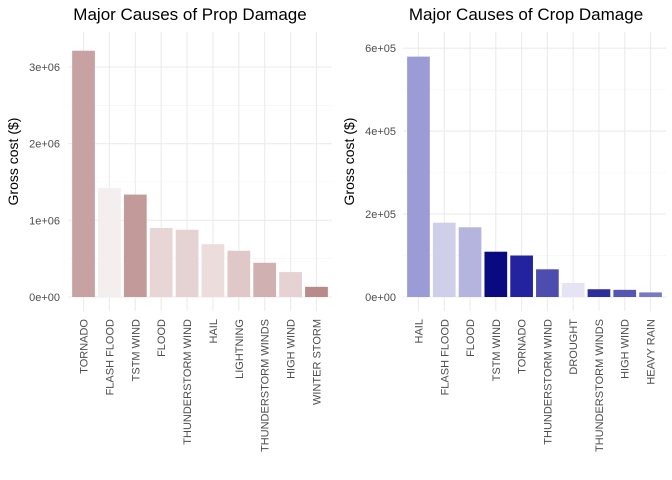 This screenshot has height=480, width=672. I want to click on bar-drought, so click(573, 289).